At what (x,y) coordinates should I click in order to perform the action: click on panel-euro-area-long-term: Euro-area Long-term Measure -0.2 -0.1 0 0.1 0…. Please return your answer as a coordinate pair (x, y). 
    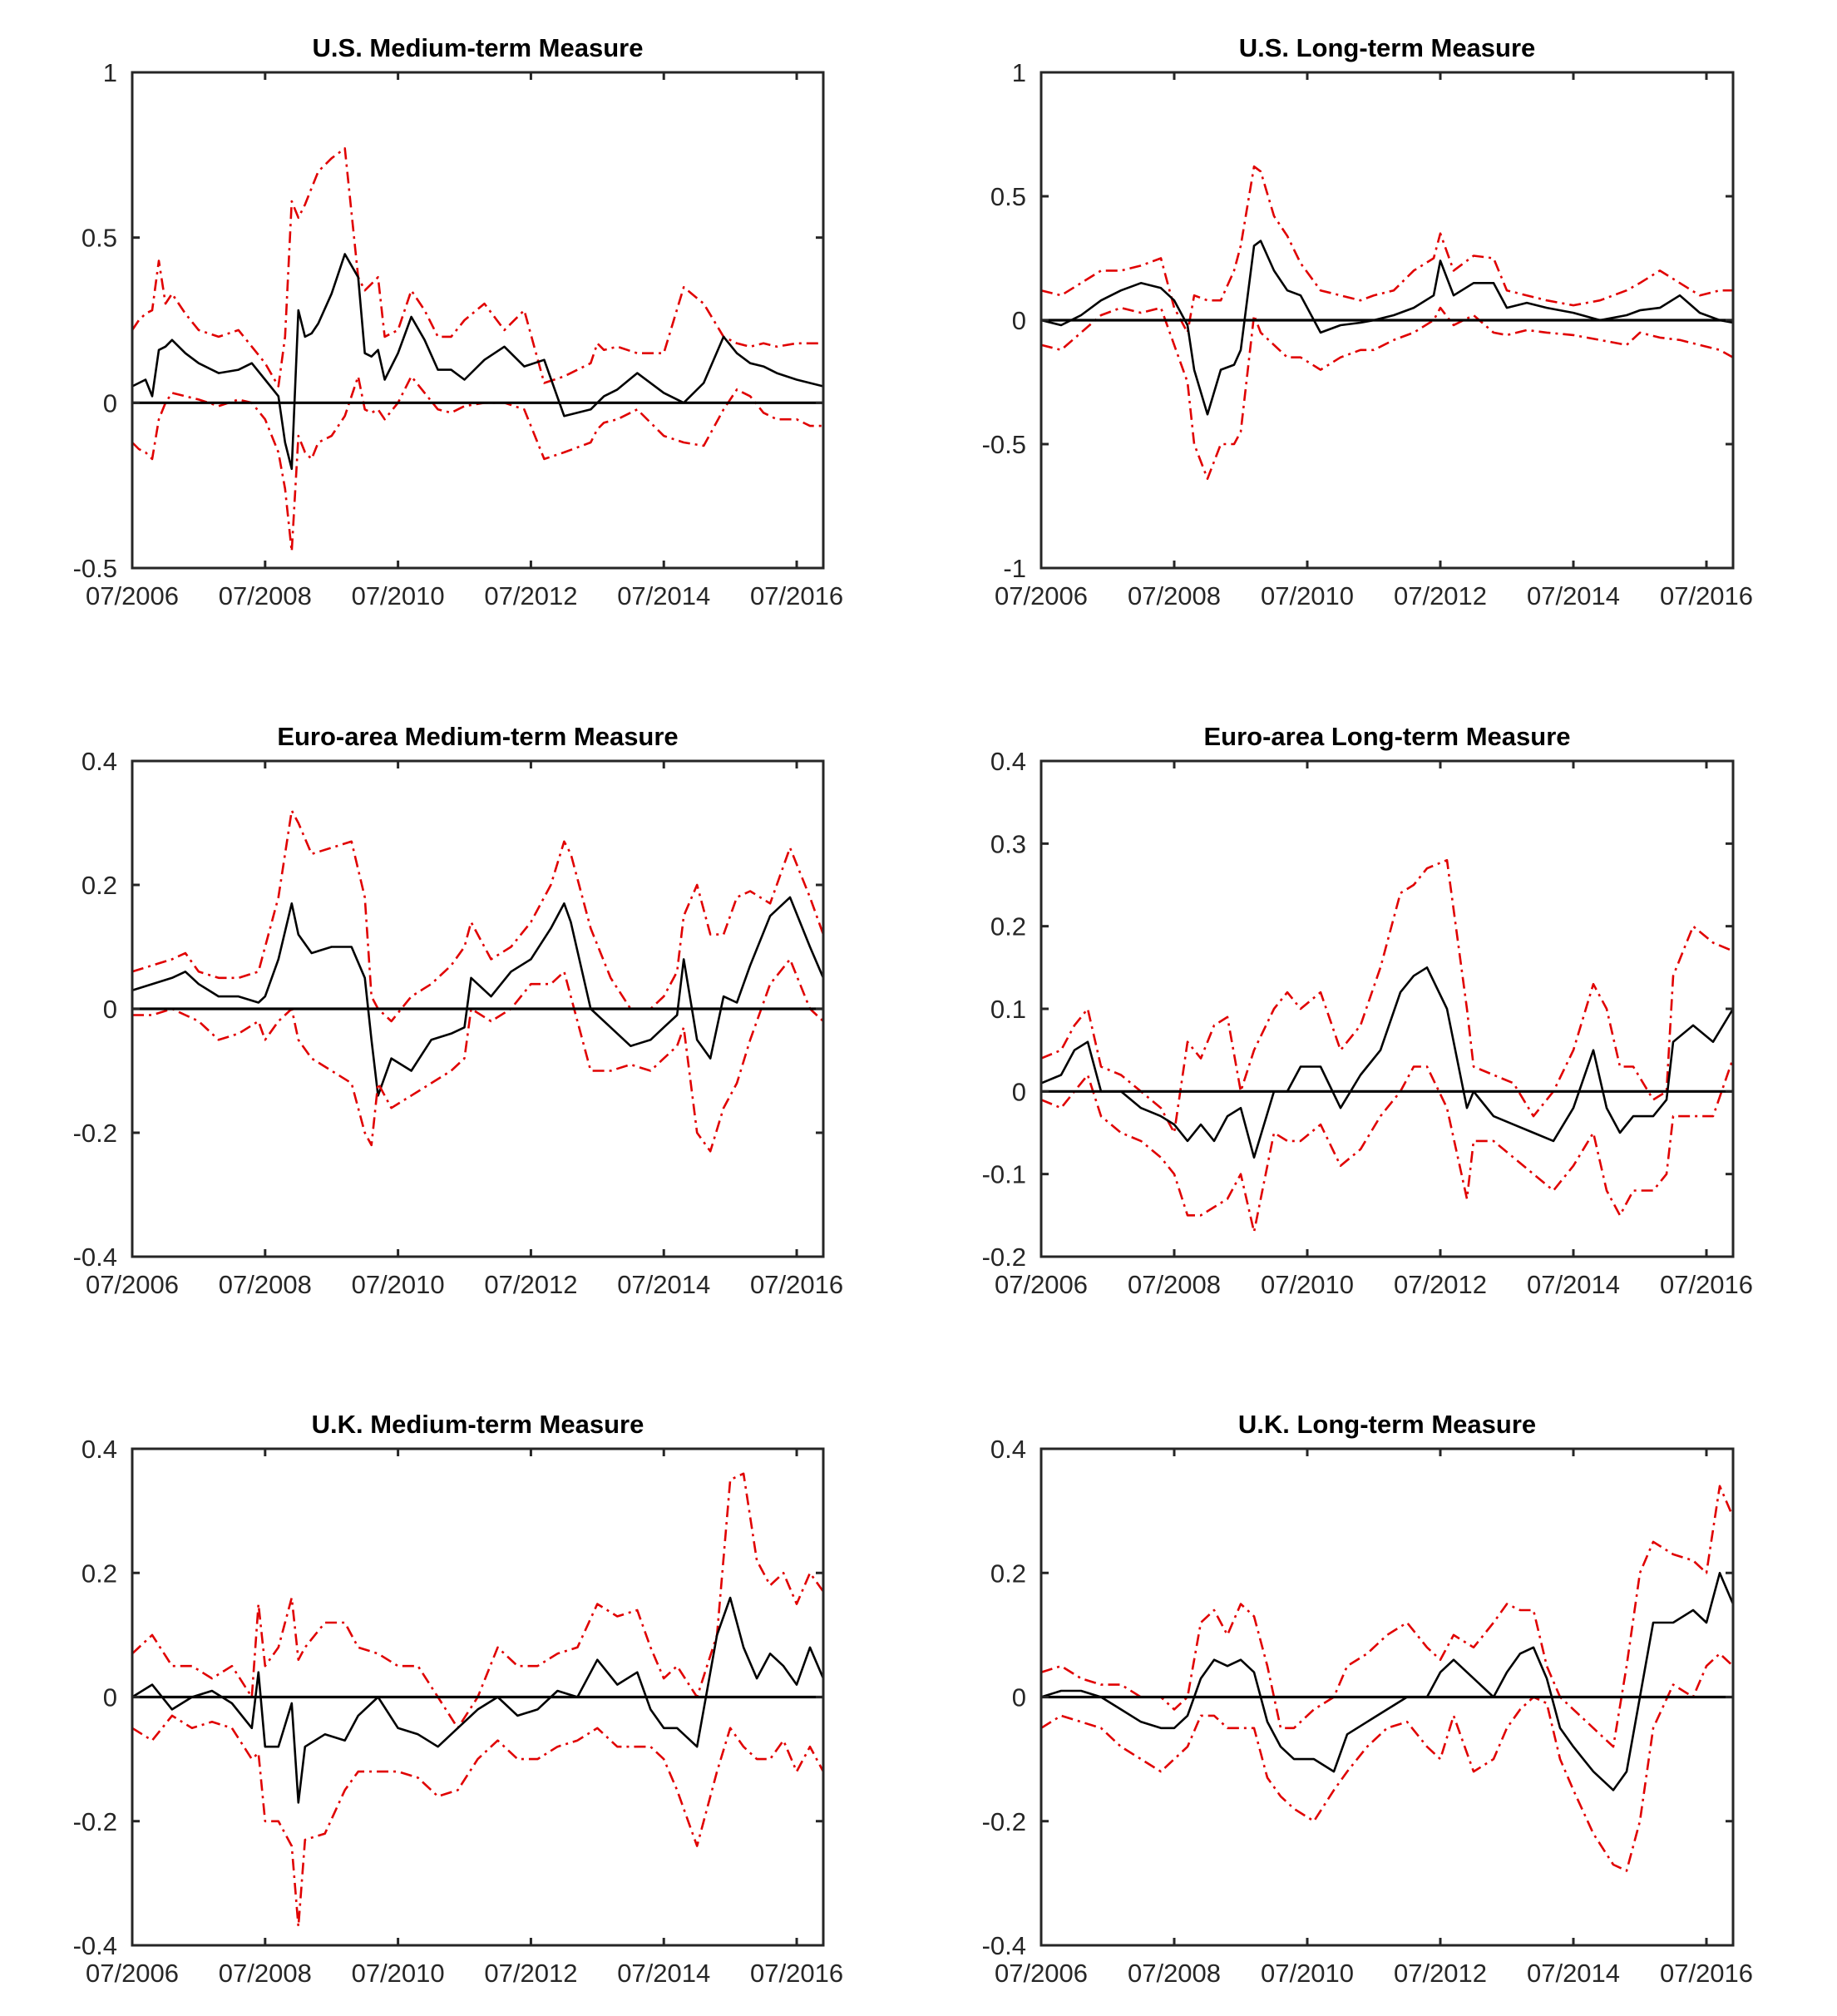
    Looking at the image, I should click on (1367, 1010).